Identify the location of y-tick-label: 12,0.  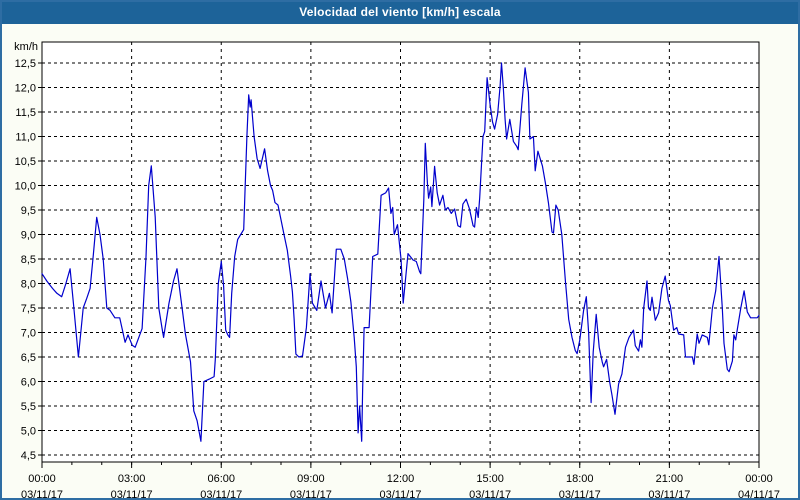
(25, 89).